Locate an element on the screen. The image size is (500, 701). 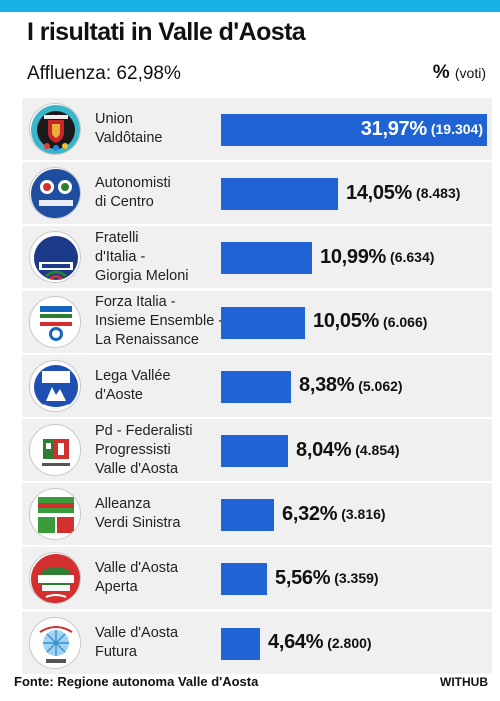
unit-sub: (voti) is located at coordinates (470, 73).